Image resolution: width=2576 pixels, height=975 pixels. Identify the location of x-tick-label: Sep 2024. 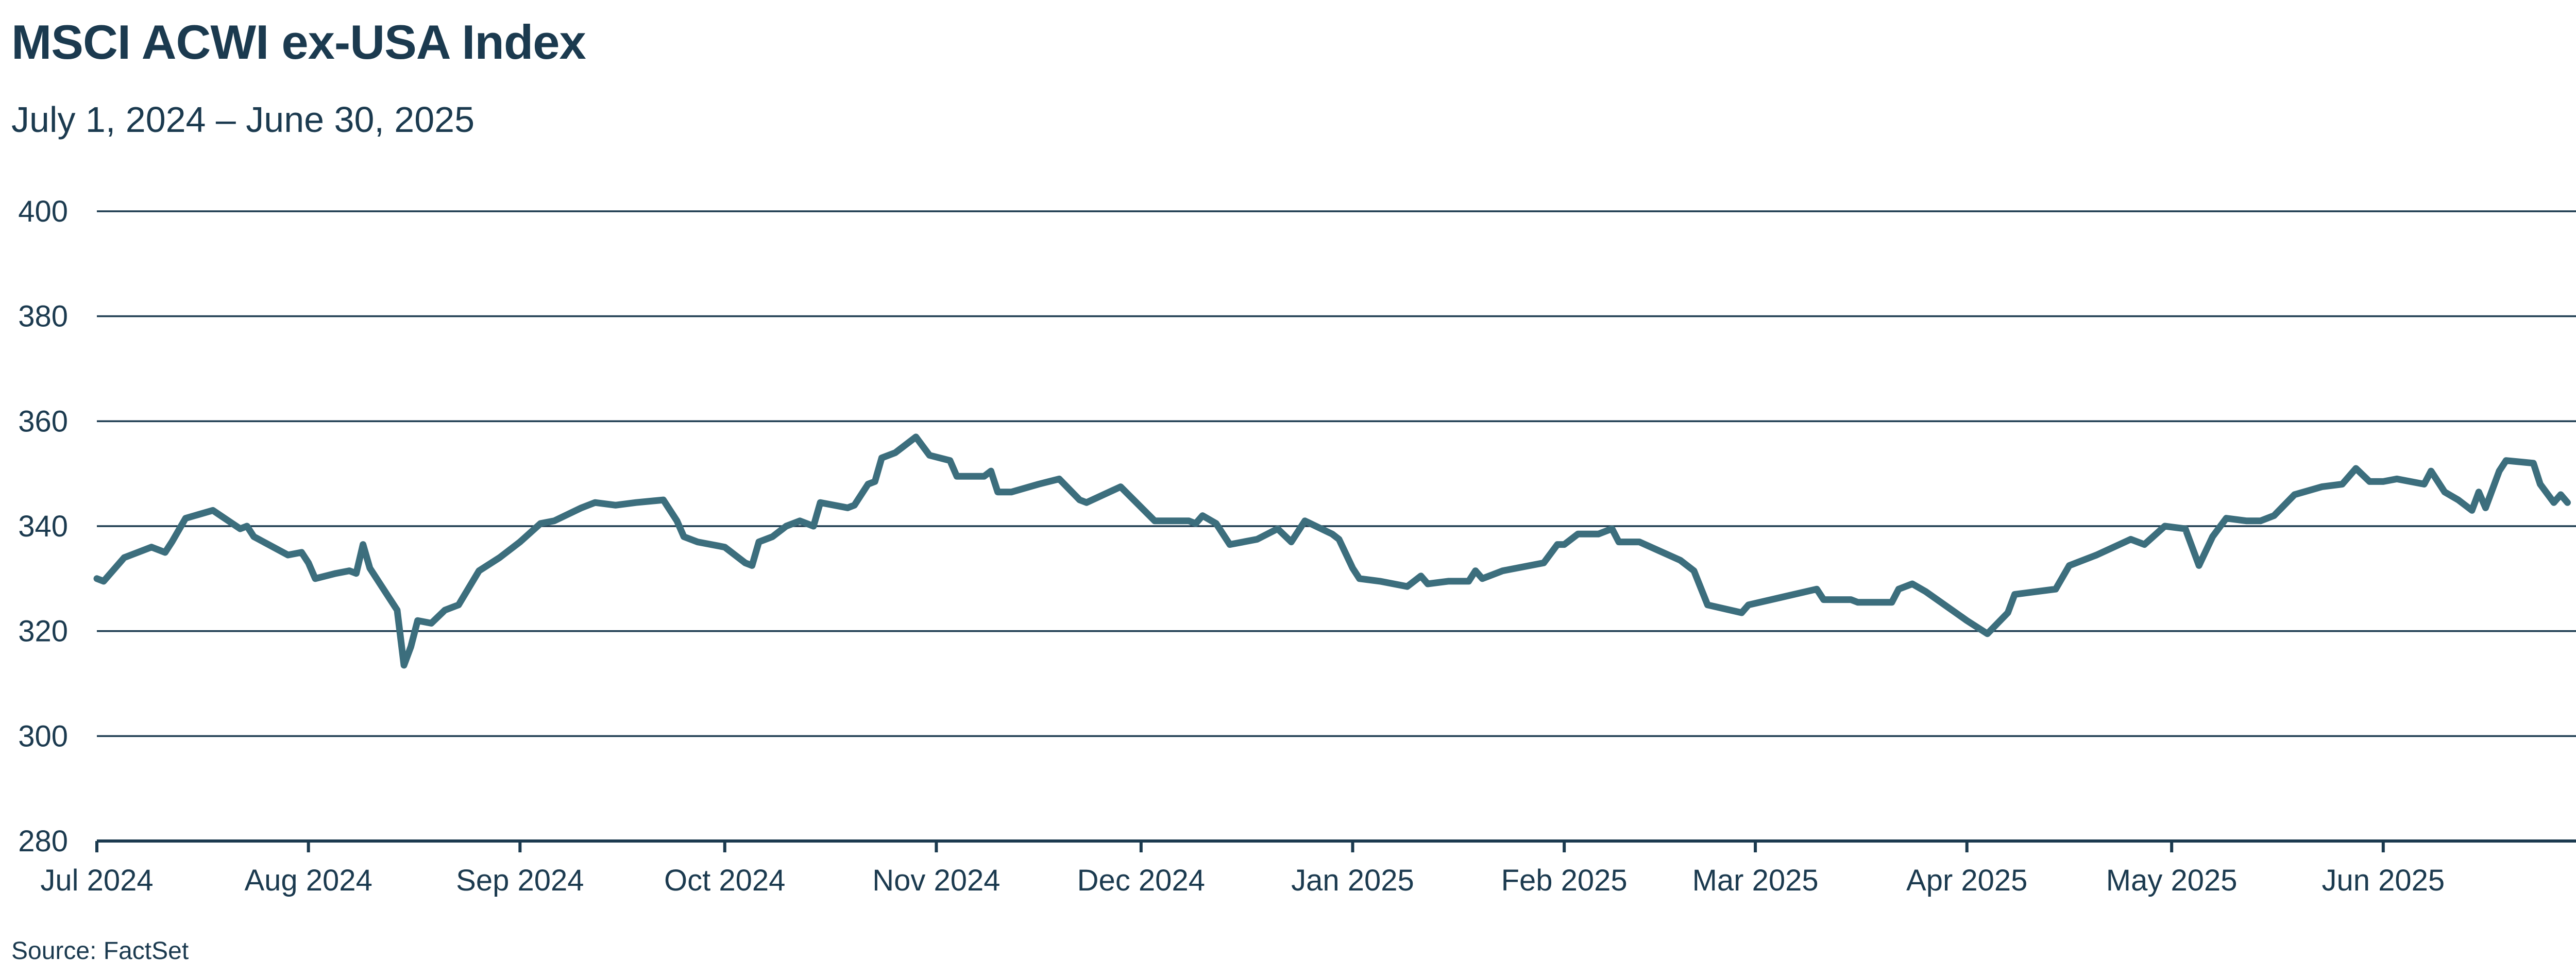
(520, 880).